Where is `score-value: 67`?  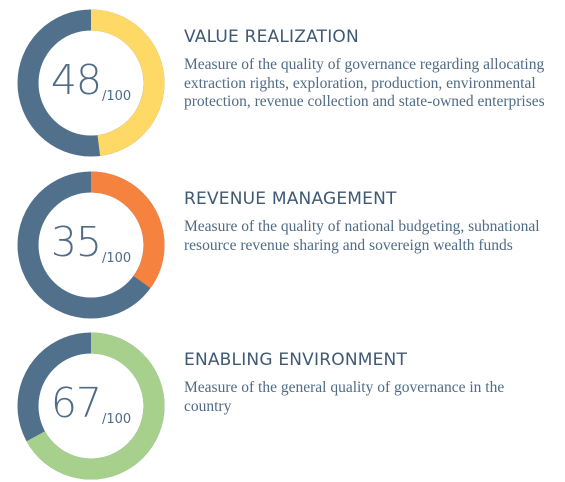
score-value: 67 is located at coordinates (76, 402).